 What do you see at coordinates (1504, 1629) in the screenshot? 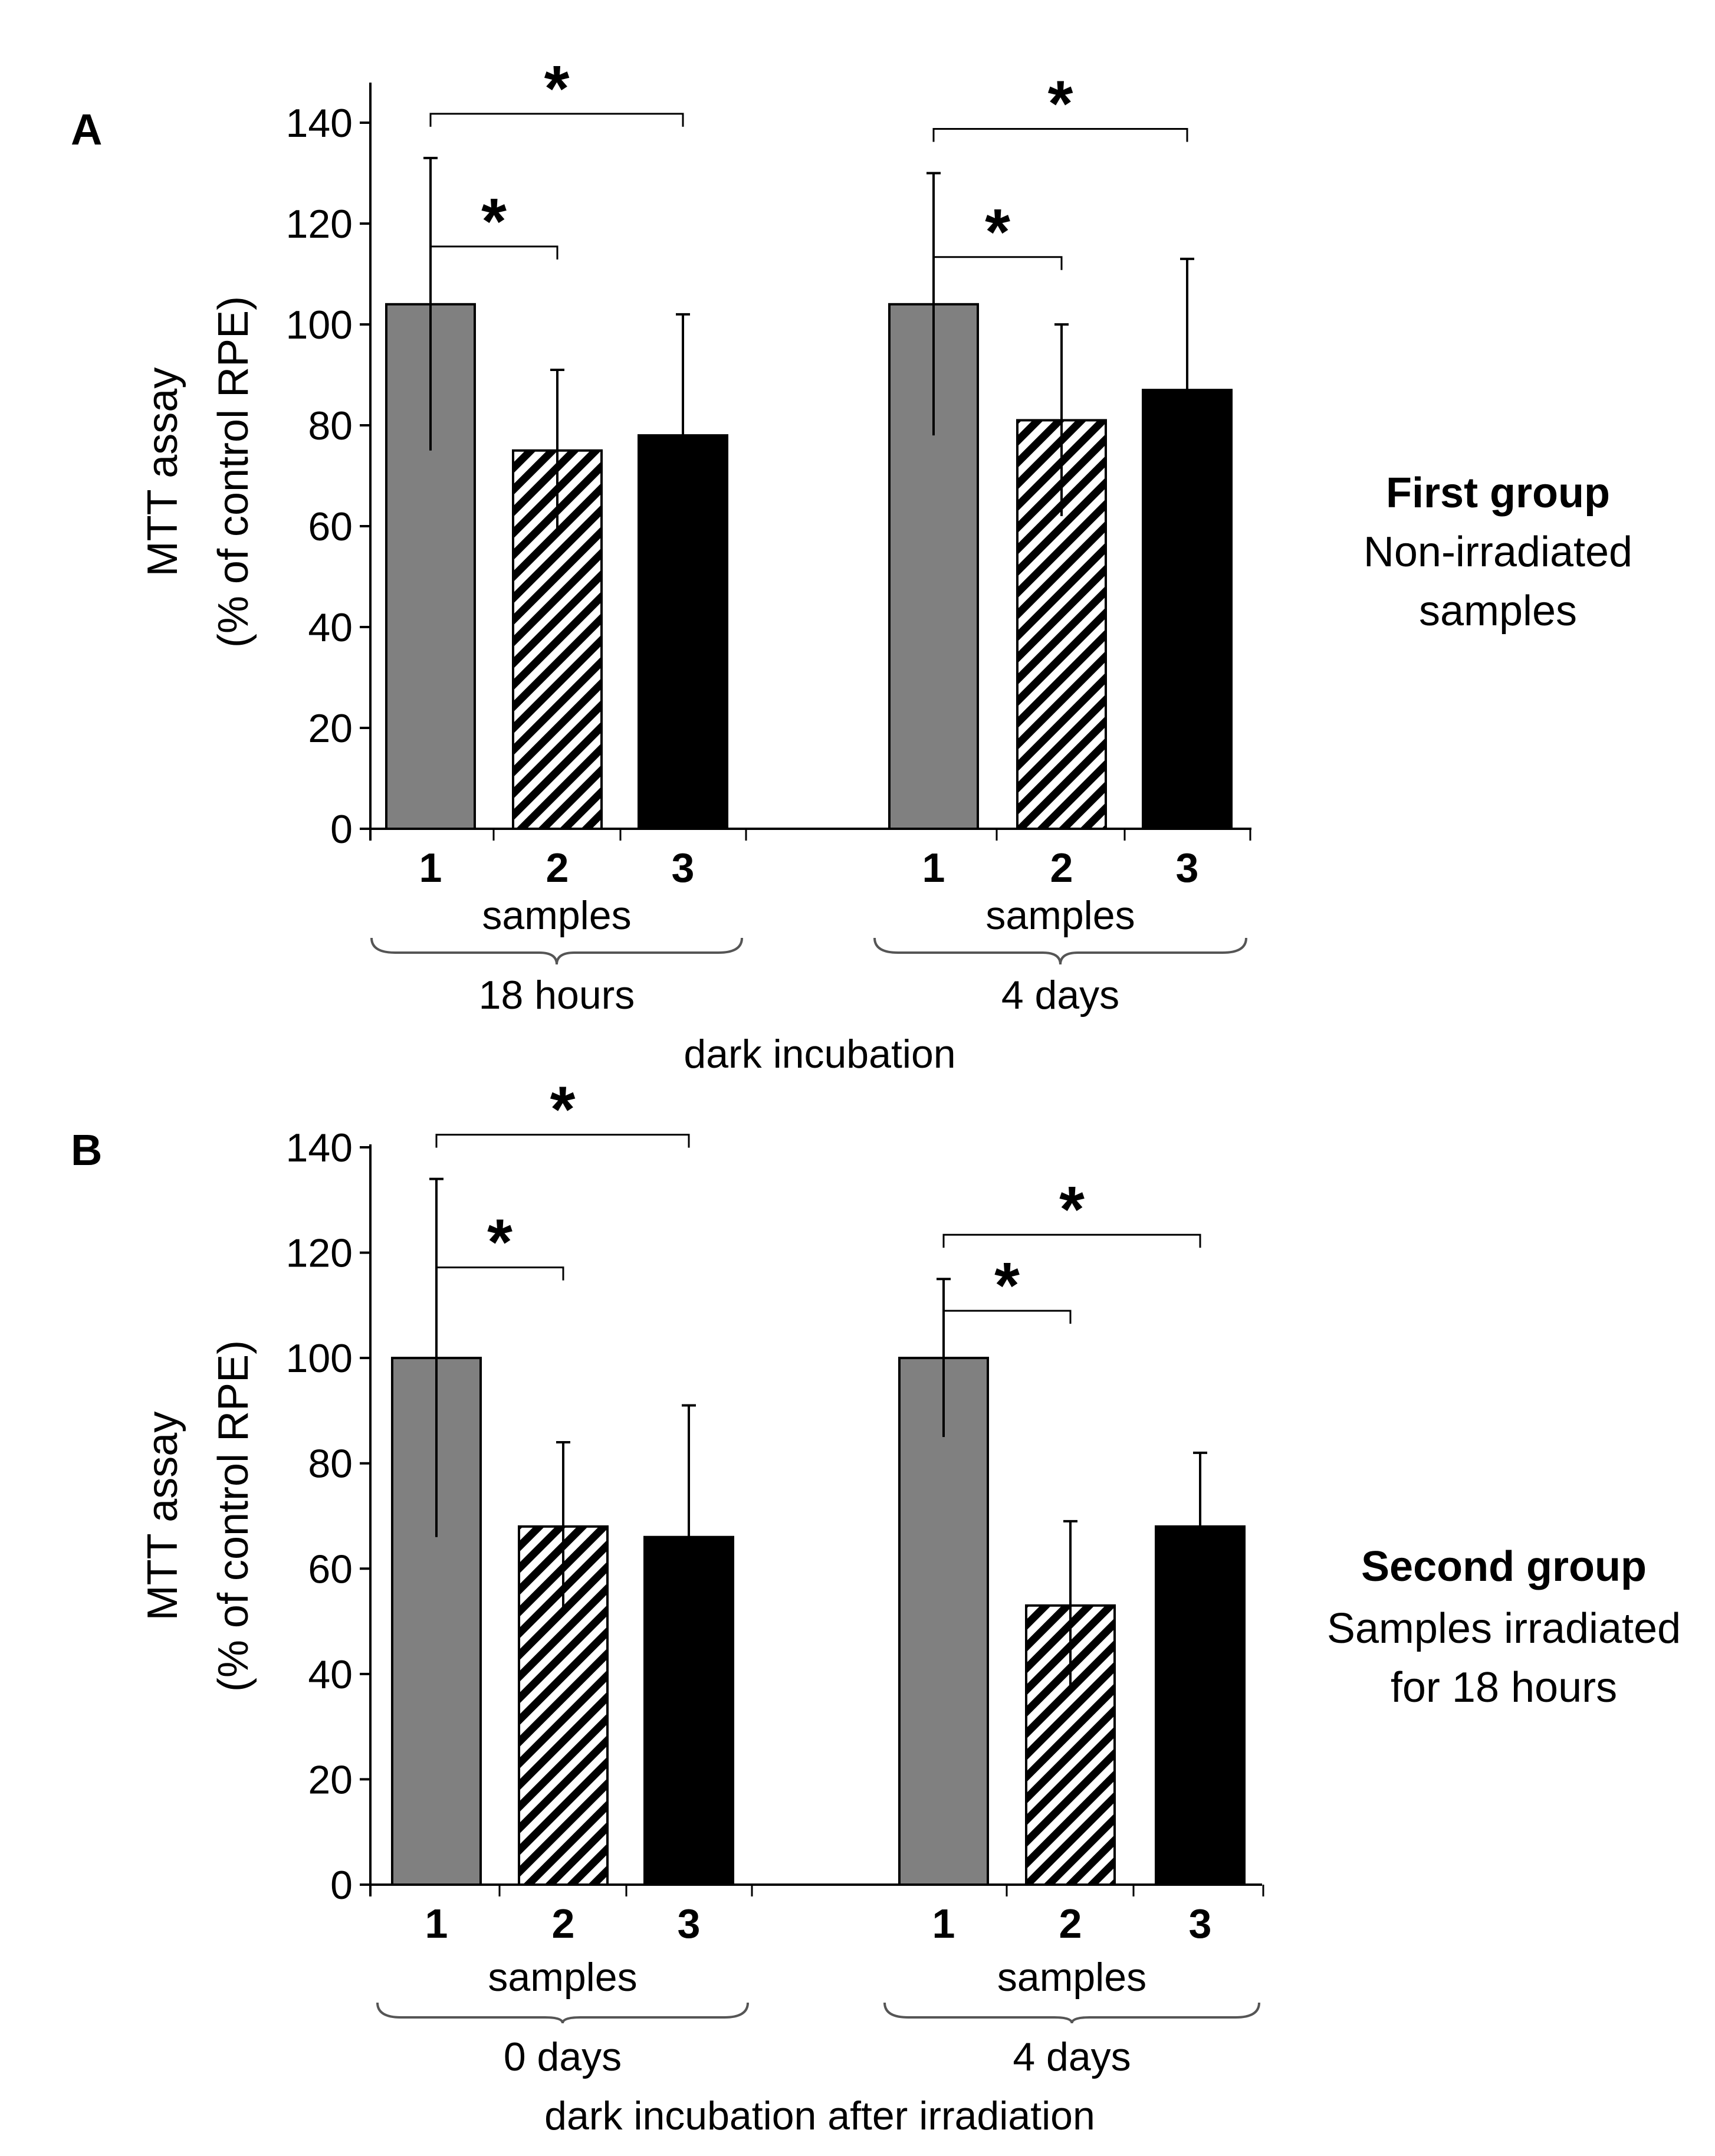
I see `group-description: Samples irradiated` at bounding box center [1504, 1629].